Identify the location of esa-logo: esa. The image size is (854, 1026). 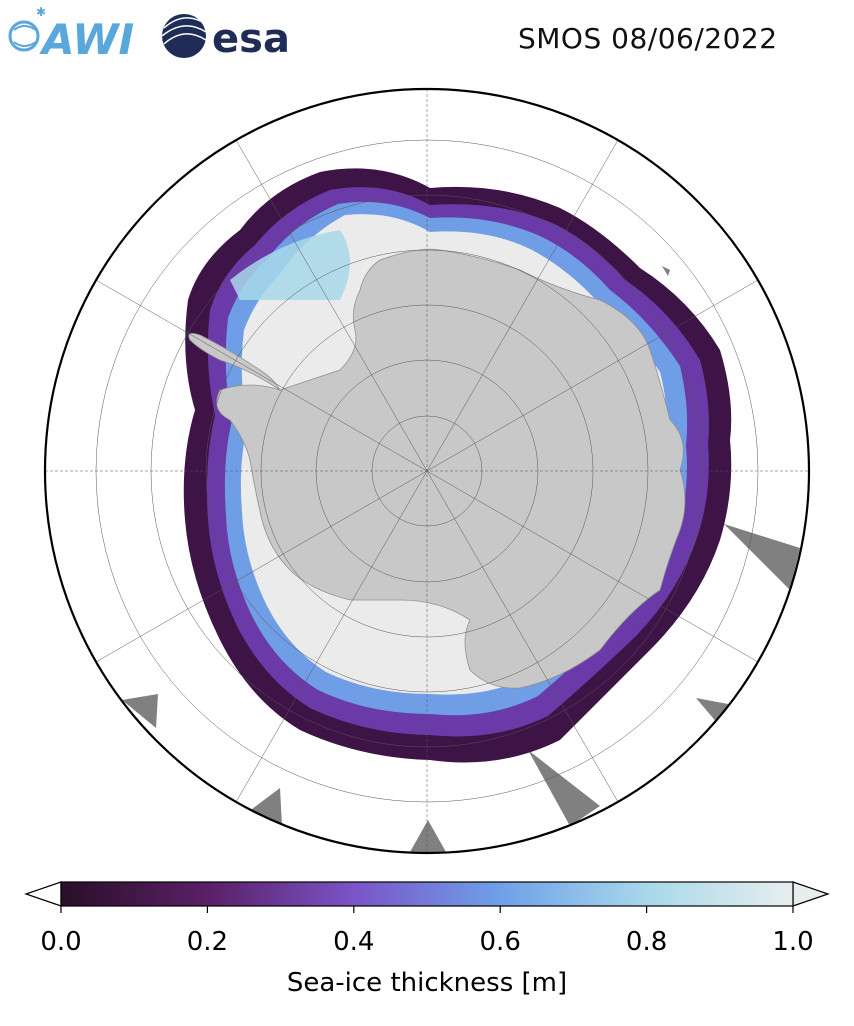
(225, 38).